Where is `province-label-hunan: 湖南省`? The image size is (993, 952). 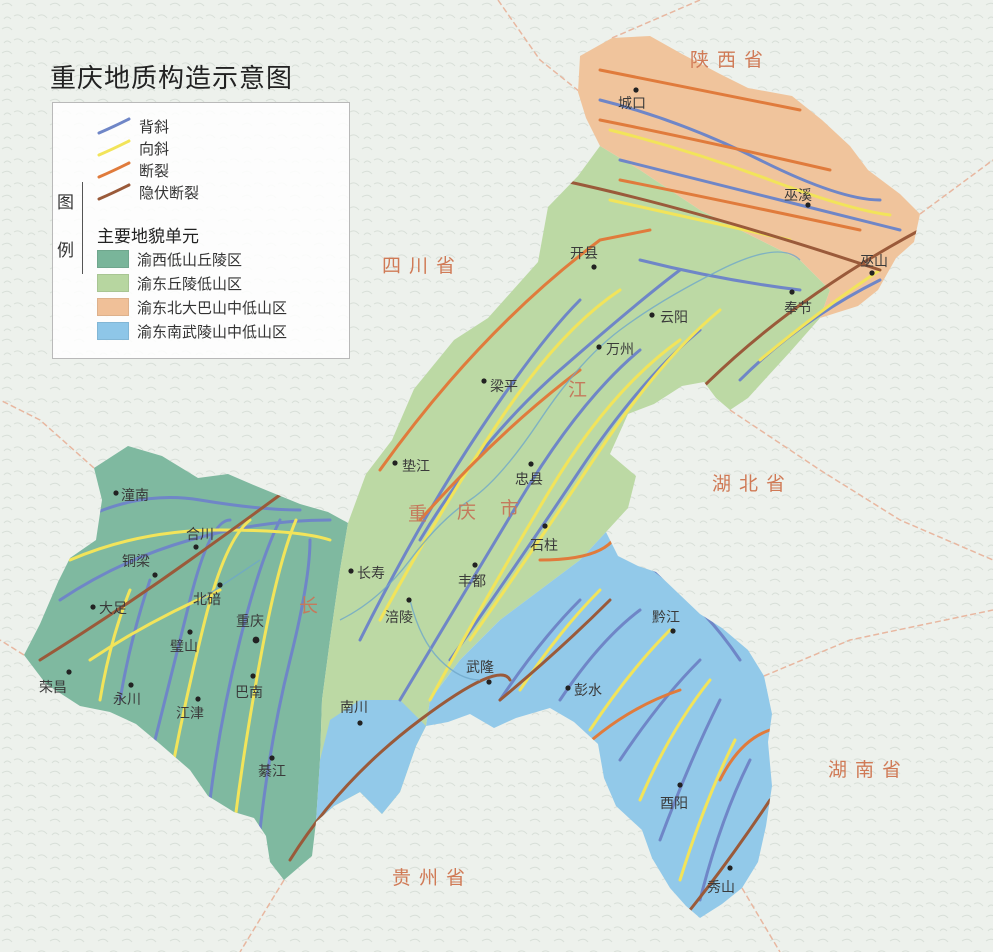 province-label-hunan: 湖南省 is located at coordinates (868, 770).